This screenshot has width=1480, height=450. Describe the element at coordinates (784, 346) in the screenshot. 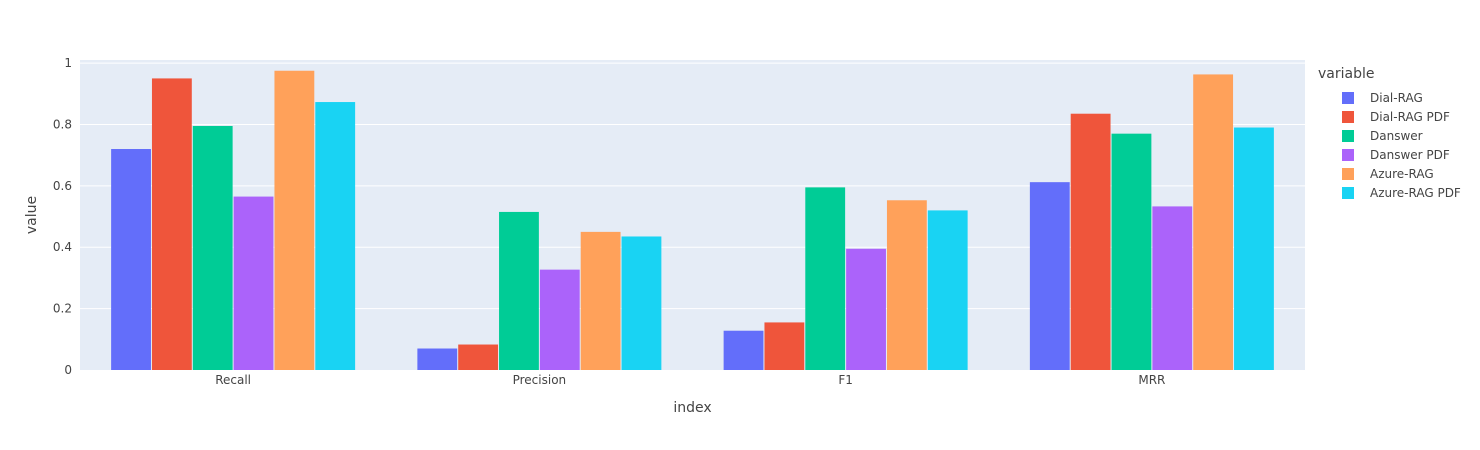

I see `bar-dial-rag-pdf-f1` at that location.